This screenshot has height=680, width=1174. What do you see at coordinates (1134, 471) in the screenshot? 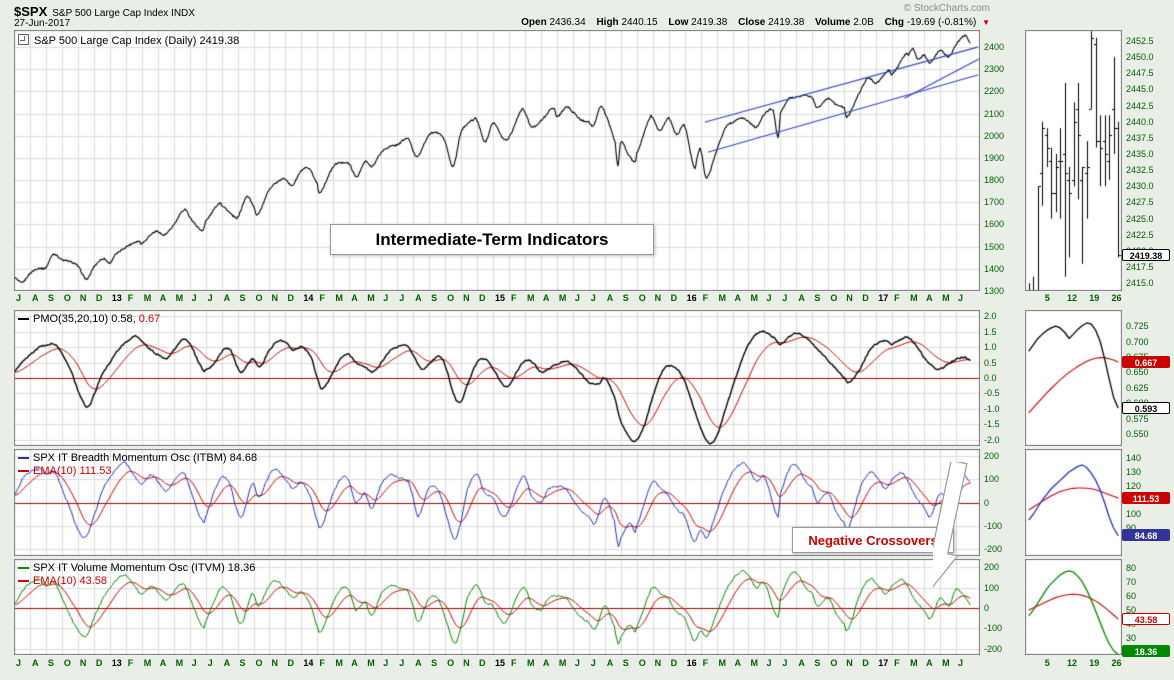
I see `y-tick-label: 130` at bounding box center [1134, 471].